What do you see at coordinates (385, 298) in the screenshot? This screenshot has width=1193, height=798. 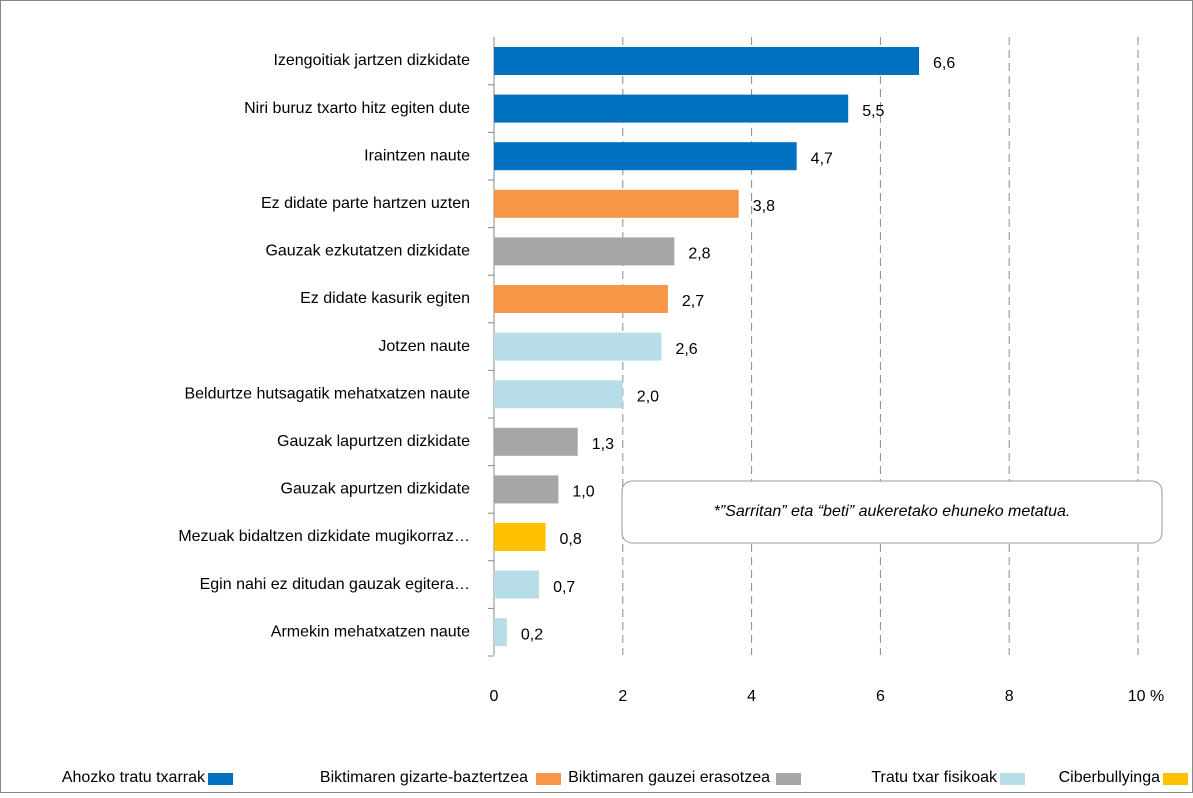 I see `y-tick-label: Ez didate kasurik egiten` at bounding box center [385, 298].